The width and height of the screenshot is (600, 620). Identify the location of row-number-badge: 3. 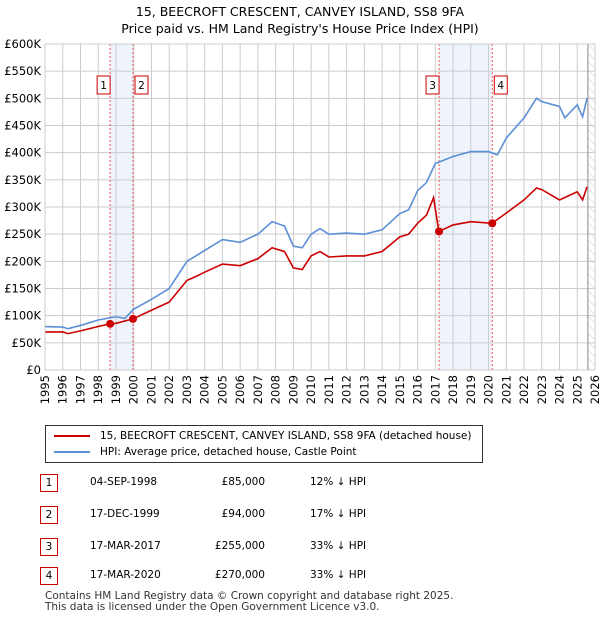
(49, 547).